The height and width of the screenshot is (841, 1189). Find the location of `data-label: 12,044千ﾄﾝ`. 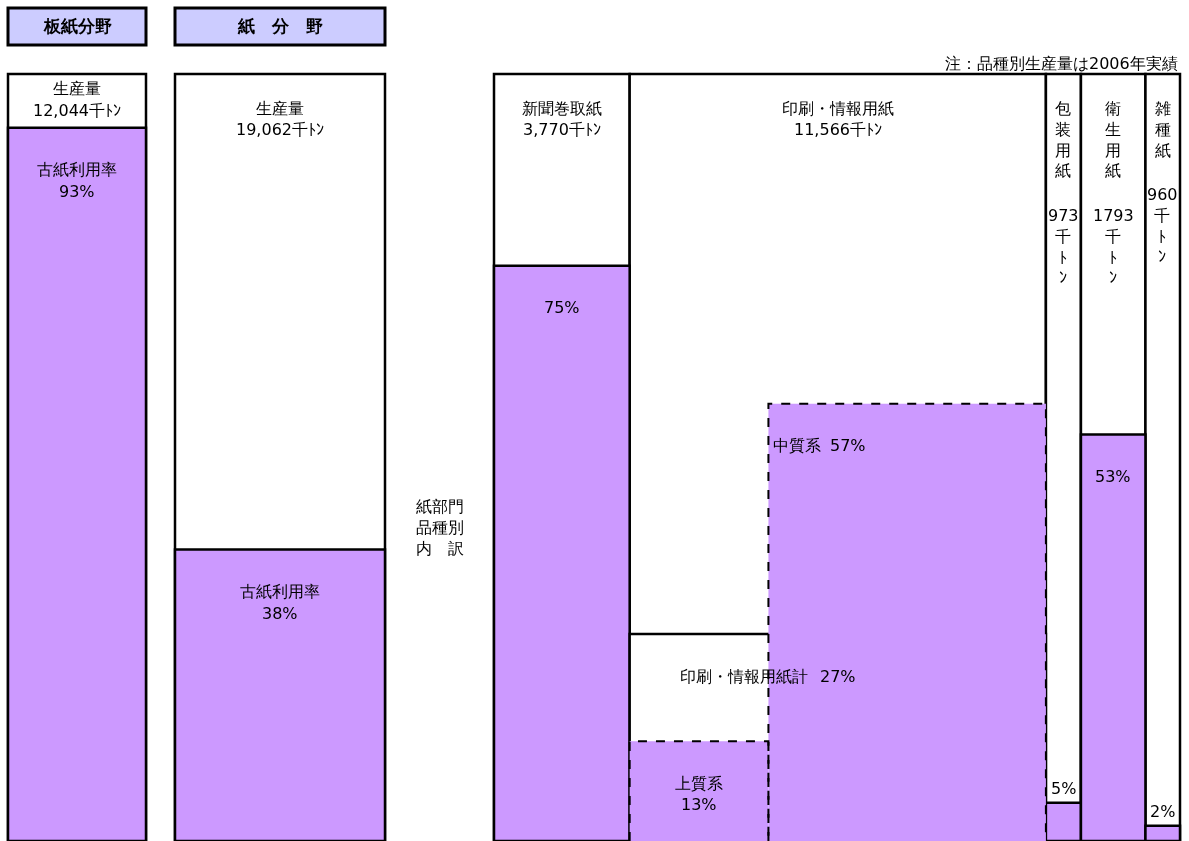

data-label: 12,044千ﾄﾝ is located at coordinates (77, 110).